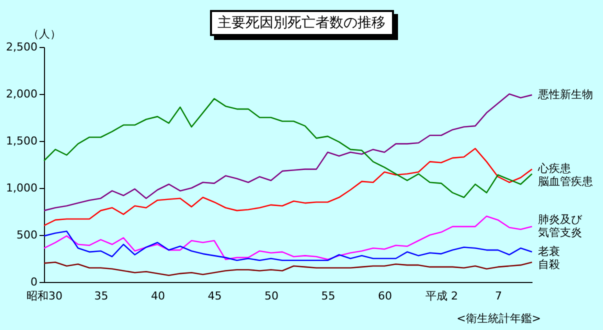 This screenshot has width=603, height=330. What do you see at coordinates (560, 226) in the screenshot?
I see `series-label: 肺炎及び気管支炎` at bounding box center [560, 226].